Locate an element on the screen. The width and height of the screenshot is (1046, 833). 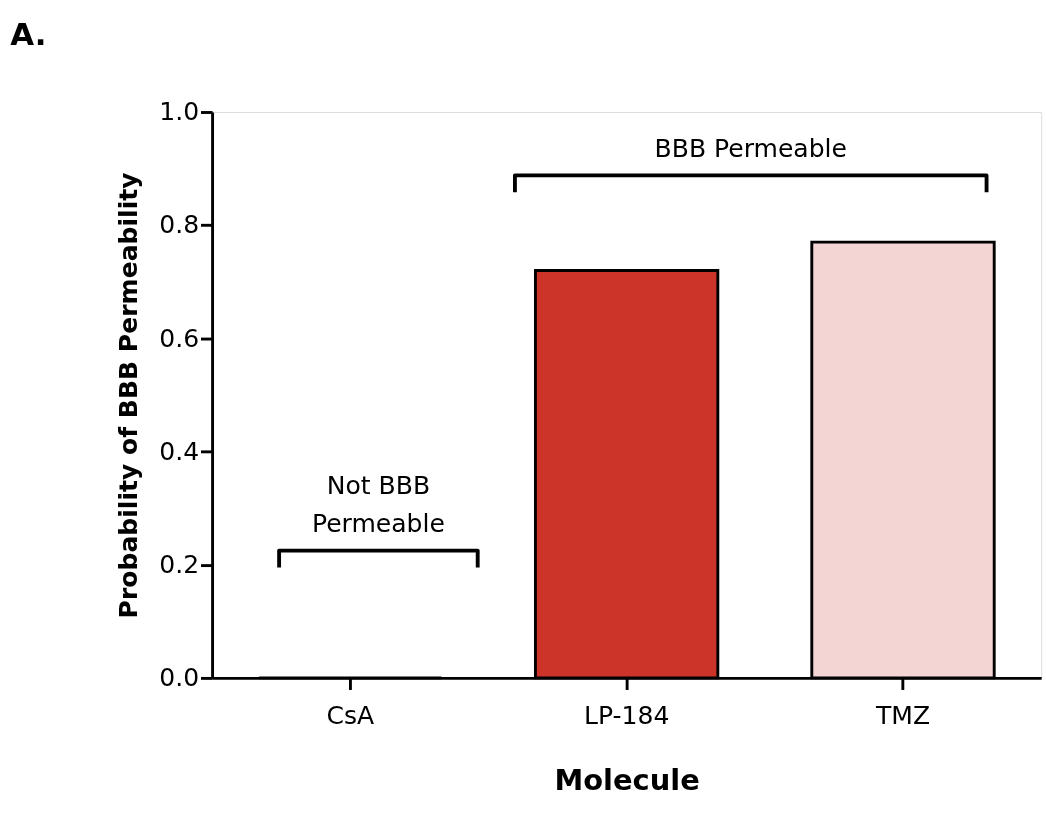
y-tick-label: 1.0 is located at coordinates (179, 112).